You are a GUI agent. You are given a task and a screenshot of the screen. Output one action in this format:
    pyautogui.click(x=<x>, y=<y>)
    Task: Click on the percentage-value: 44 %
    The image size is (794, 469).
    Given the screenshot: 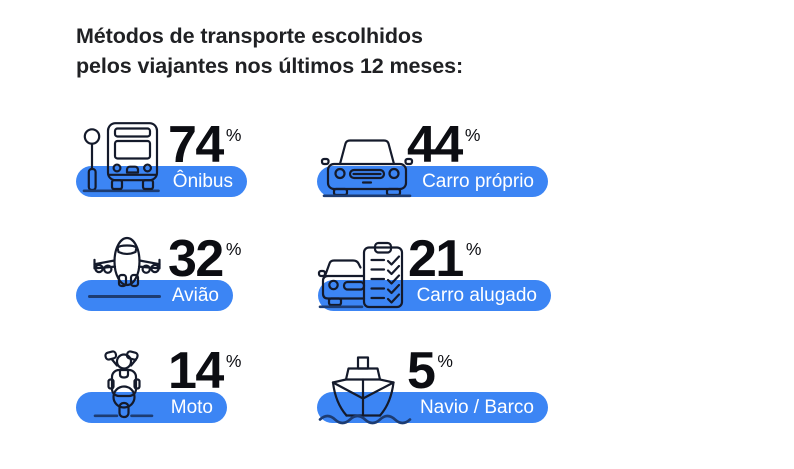 What is the action you would take?
    pyautogui.click(x=443, y=145)
    